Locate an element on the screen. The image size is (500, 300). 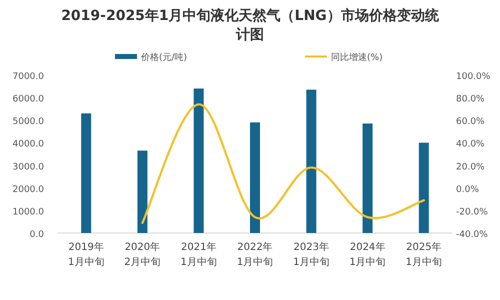
legend-label: 价格(元/吨) is located at coordinates (164, 57).